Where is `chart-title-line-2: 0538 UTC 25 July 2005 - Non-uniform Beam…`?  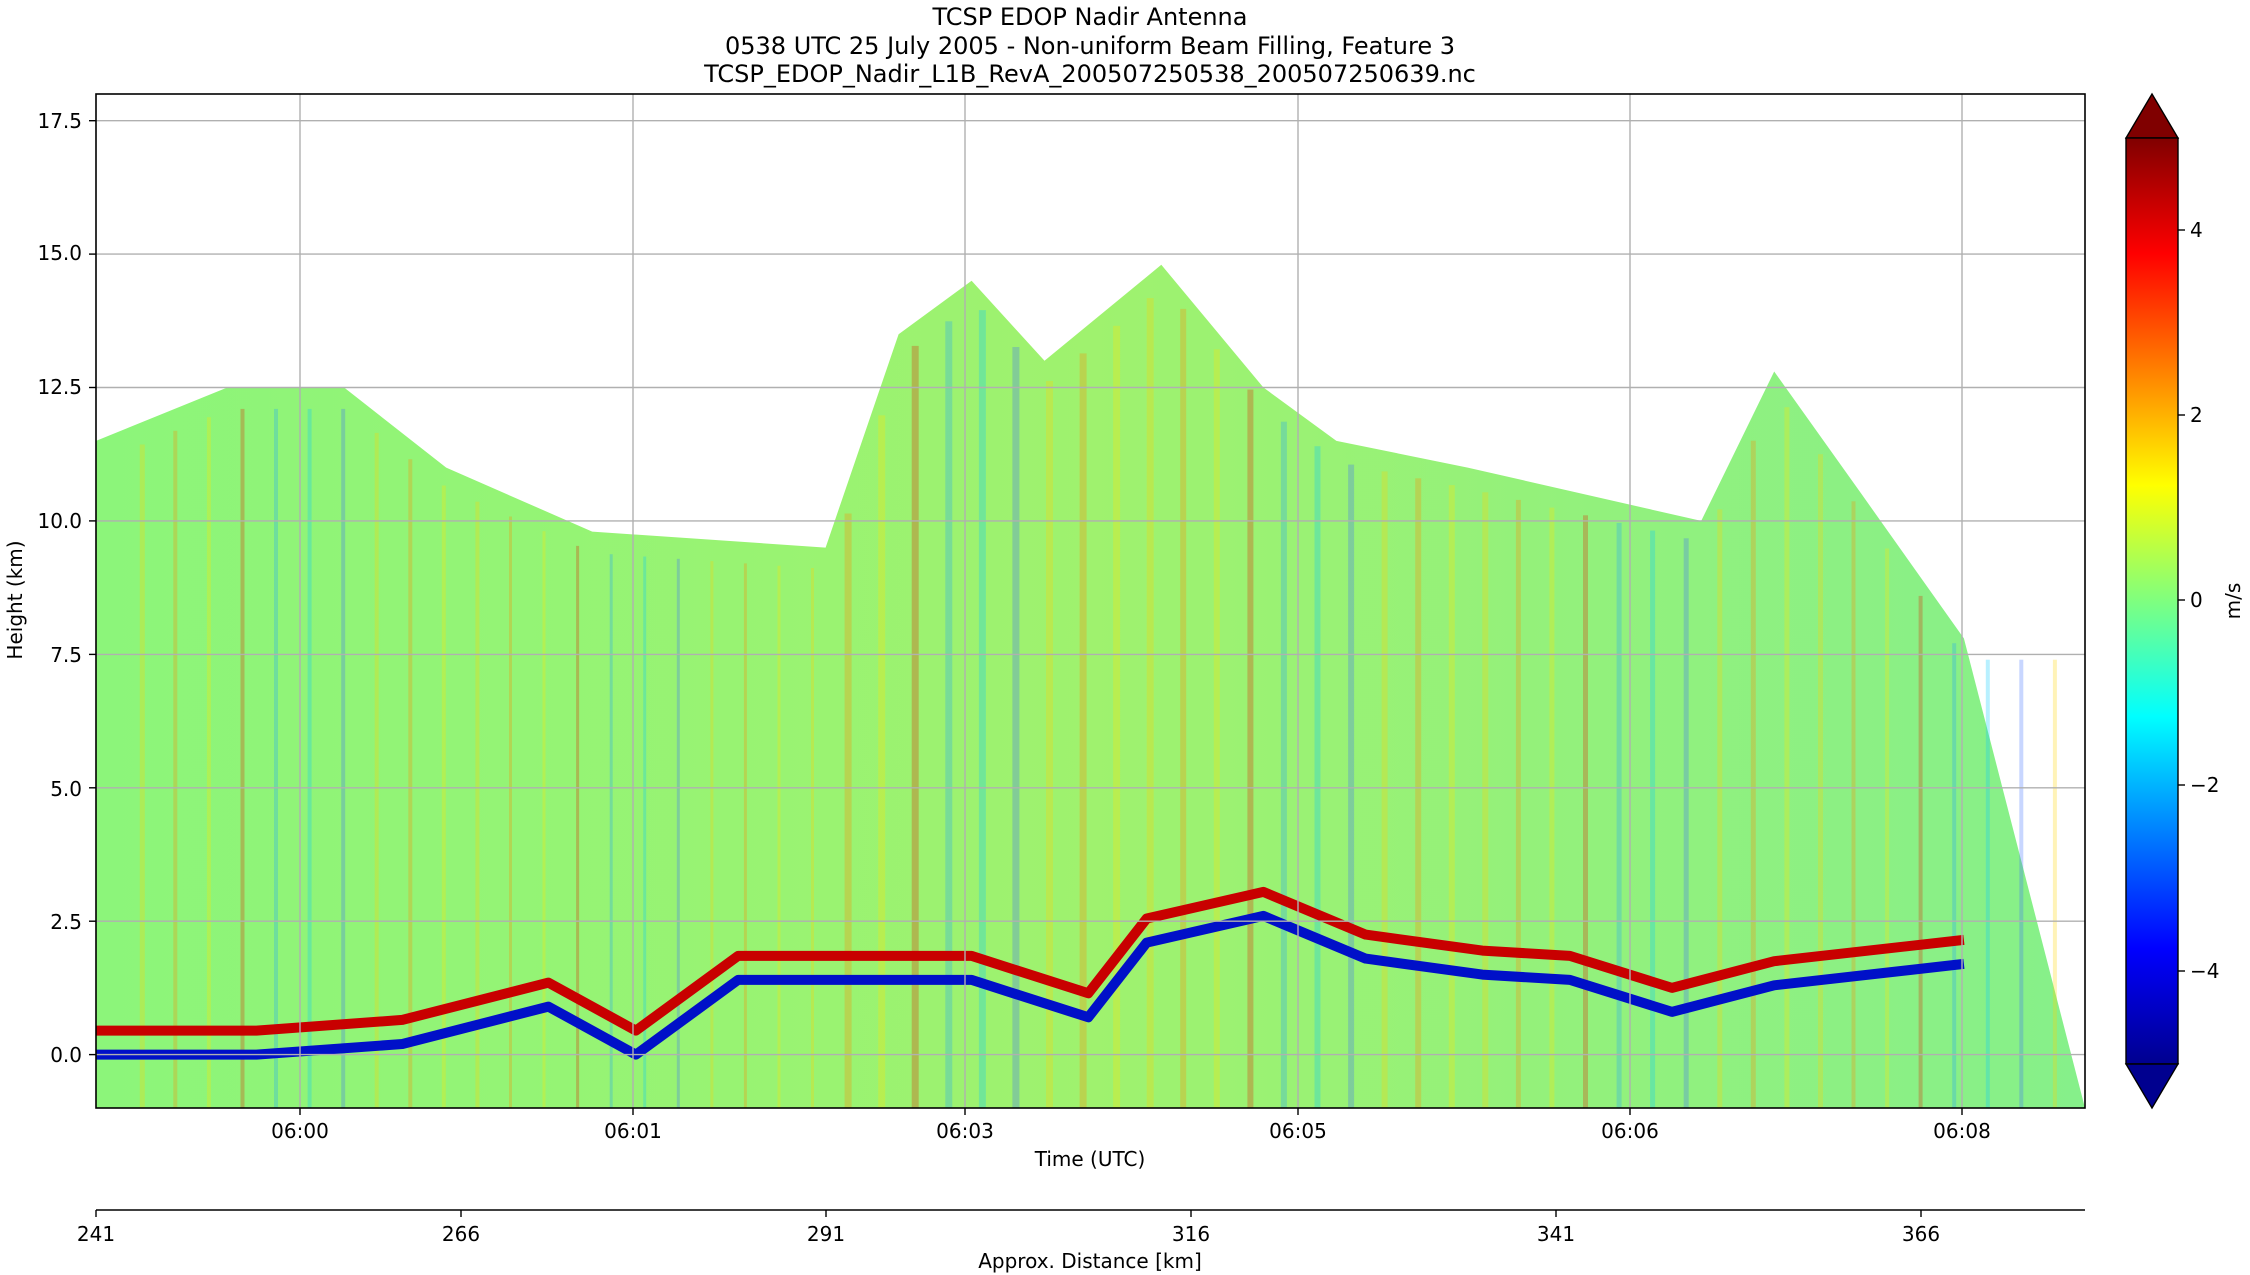
chart-title-line-2: 0538 UTC 25 July 2005 - Non-uniform Beam… is located at coordinates (1090, 46).